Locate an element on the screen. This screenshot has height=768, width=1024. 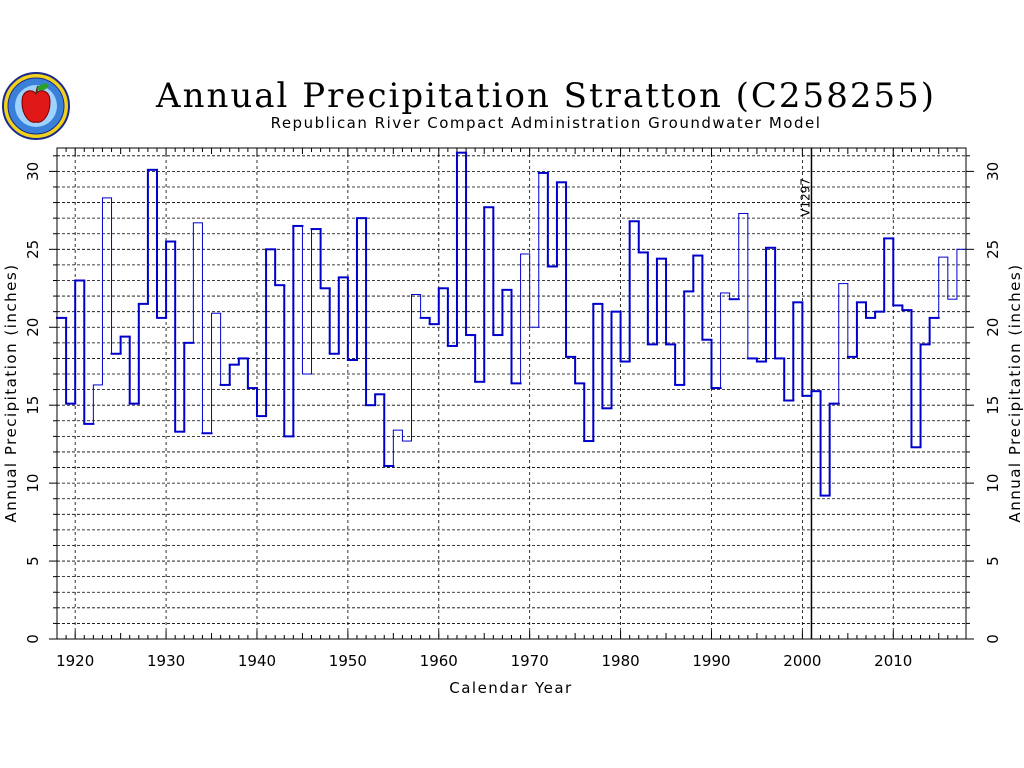
x-tick-label: 1920 is located at coordinates (75, 661).